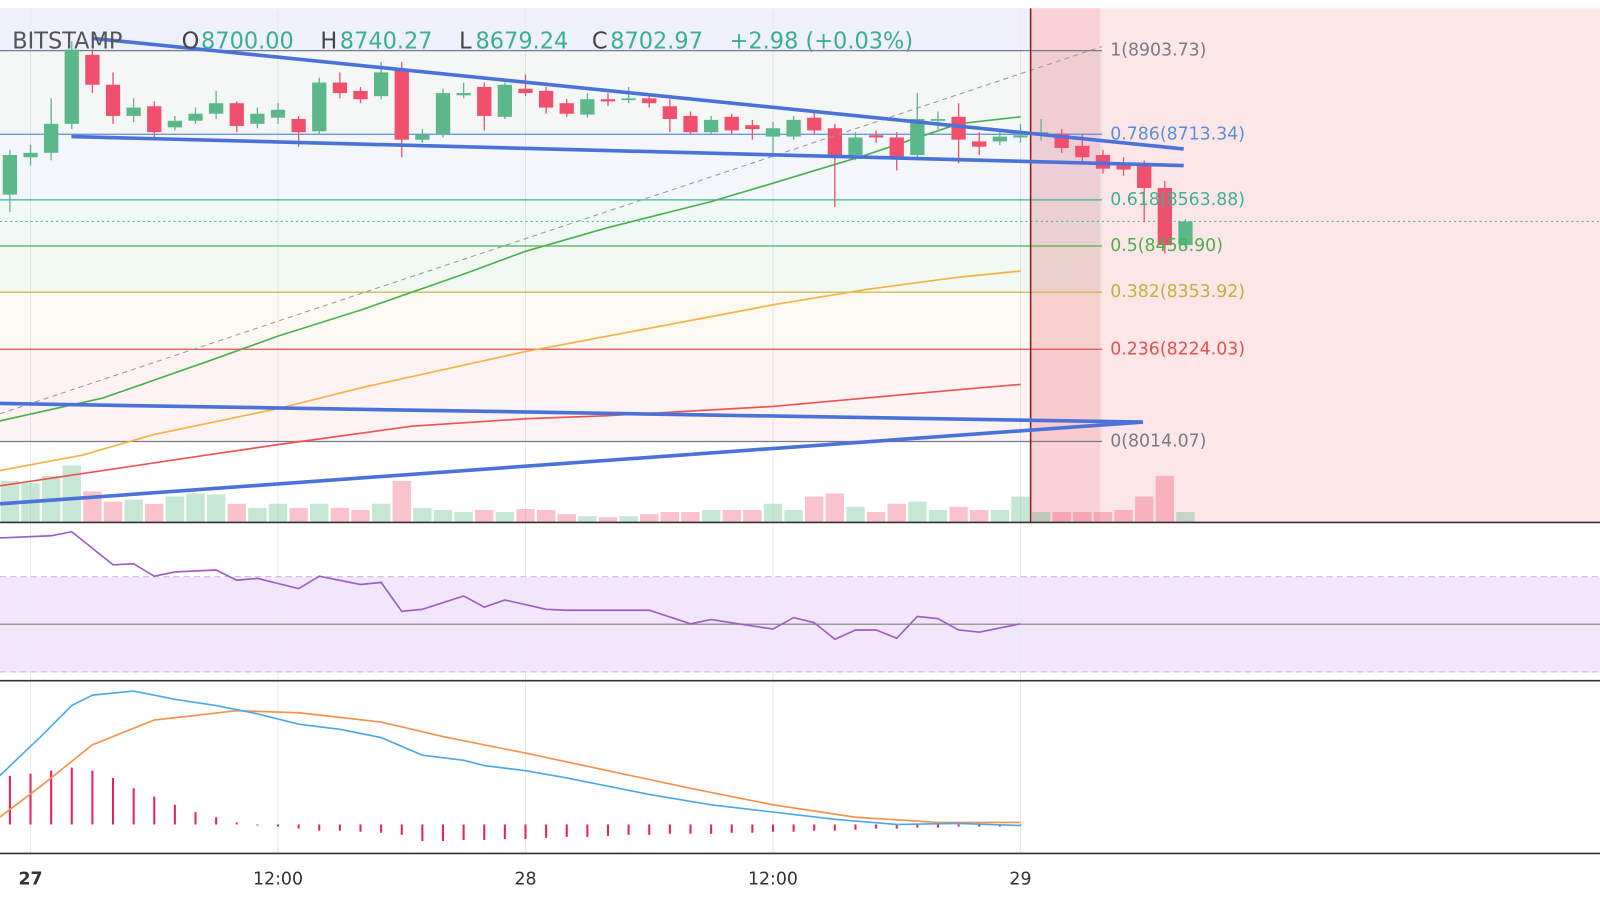 The image size is (1600, 904). Describe the element at coordinates (67, 41) in the screenshot. I see `exchange: BITSTAMP` at that location.